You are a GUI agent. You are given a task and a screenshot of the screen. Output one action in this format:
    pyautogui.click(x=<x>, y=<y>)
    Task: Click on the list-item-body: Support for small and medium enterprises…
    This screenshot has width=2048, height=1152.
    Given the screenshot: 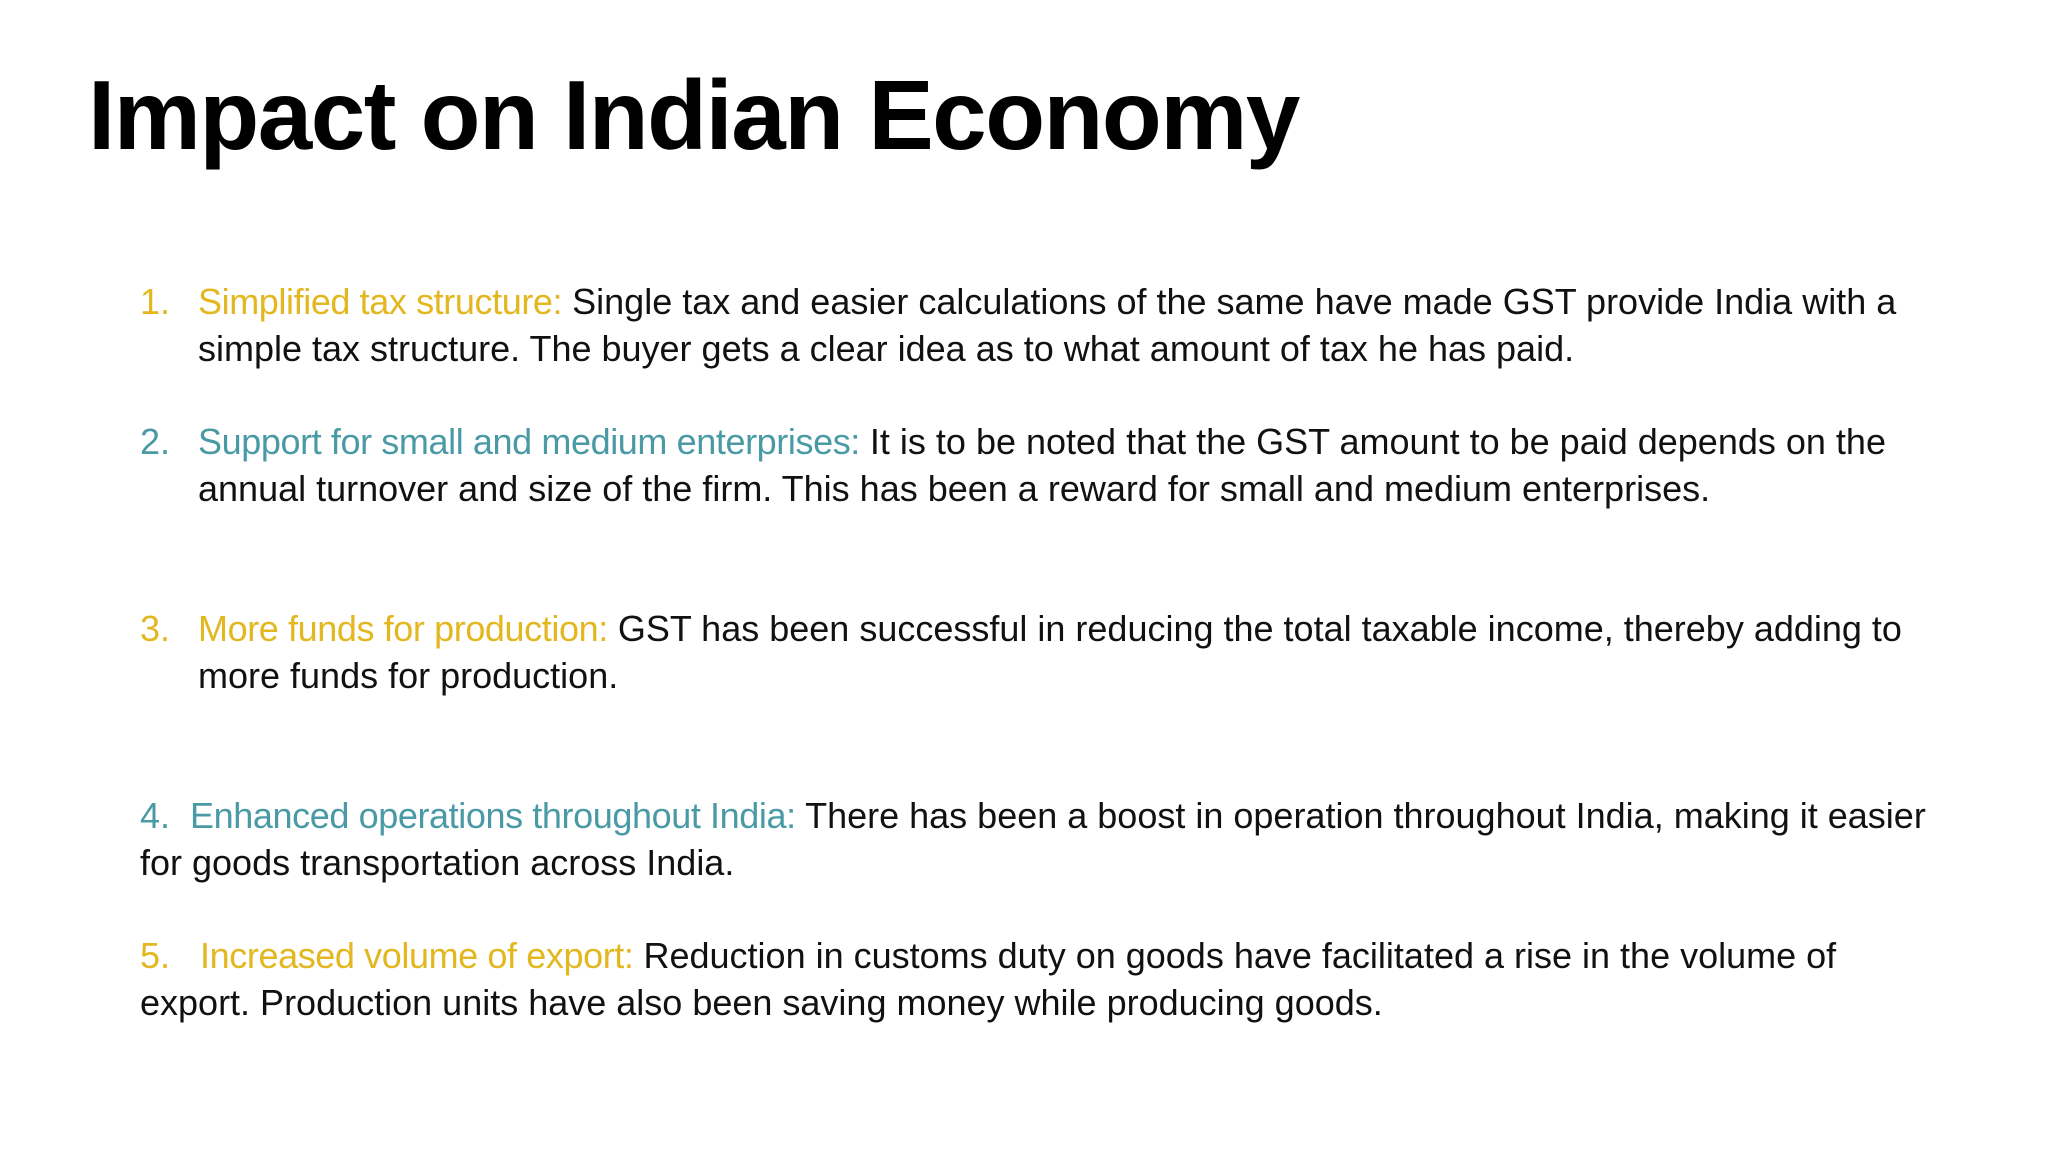 What is the action you would take?
    pyautogui.click(x=1069, y=465)
    